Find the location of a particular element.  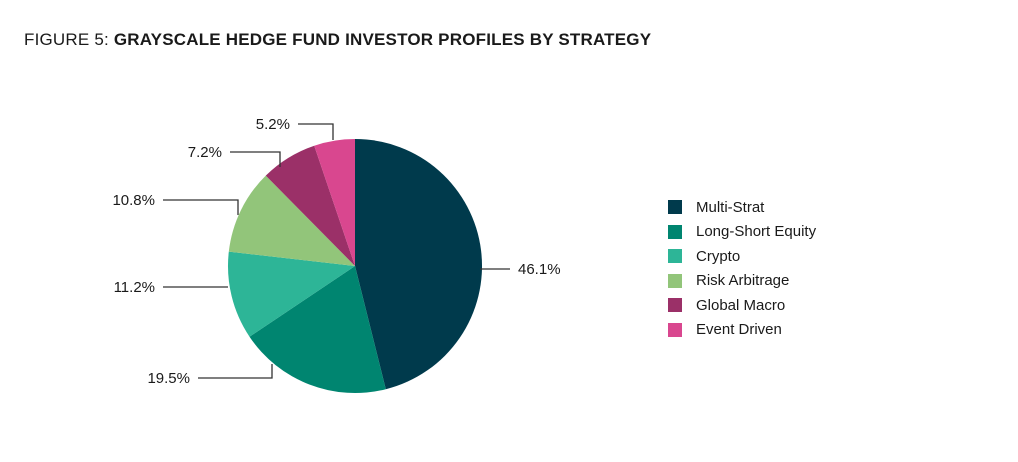

pie-slice-risk-arbitrage is located at coordinates (291, 220).